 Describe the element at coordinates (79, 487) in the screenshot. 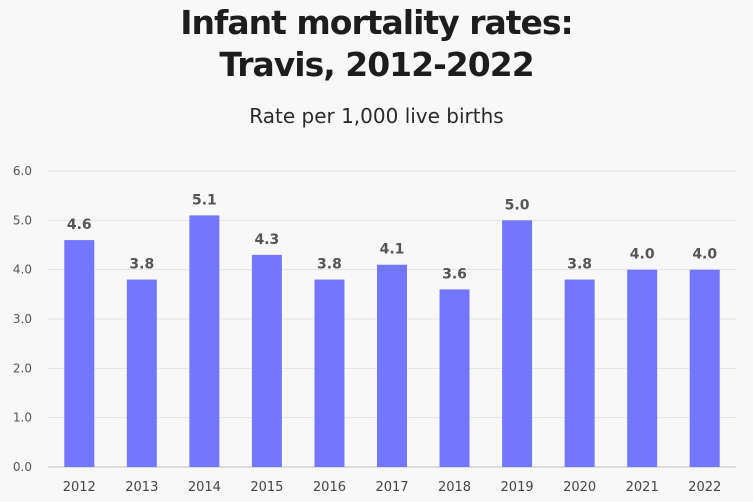

I see `x-tick-label-2012: 2012` at that location.